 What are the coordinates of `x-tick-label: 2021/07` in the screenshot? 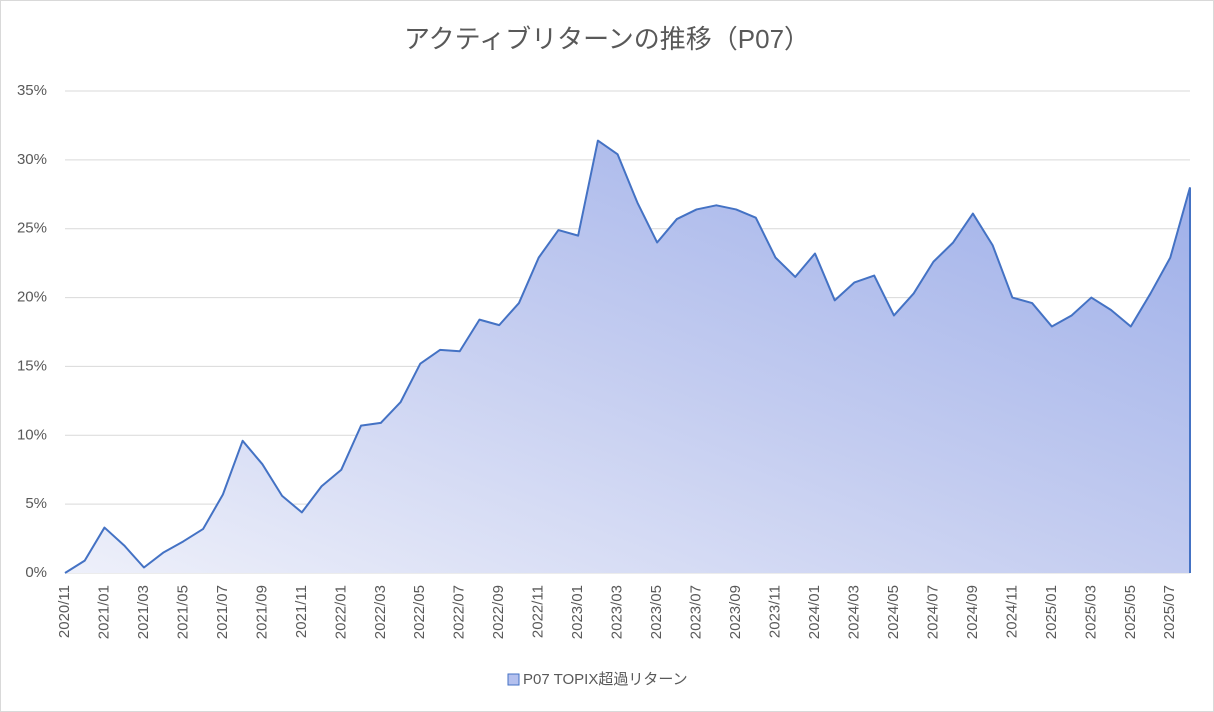 It's located at (222, 612).